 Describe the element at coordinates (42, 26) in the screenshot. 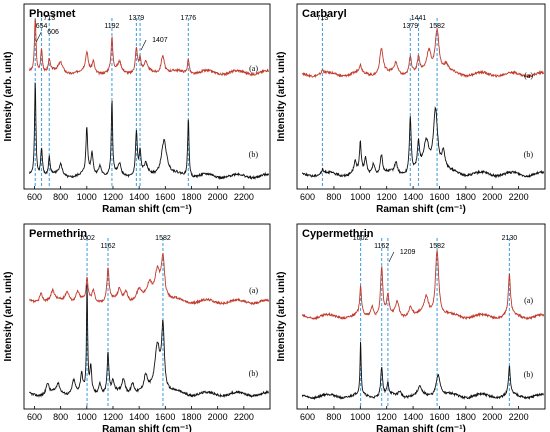

I see `peak-label: 654` at that location.